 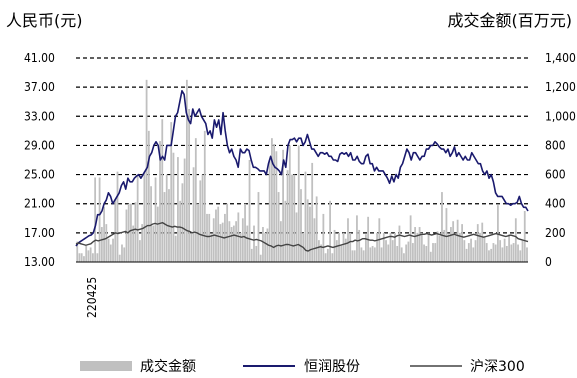 What do you see at coordinates (560, 58) in the screenshot?
I see `right-tick-label: 1,400` at bounding box center [560, 58].